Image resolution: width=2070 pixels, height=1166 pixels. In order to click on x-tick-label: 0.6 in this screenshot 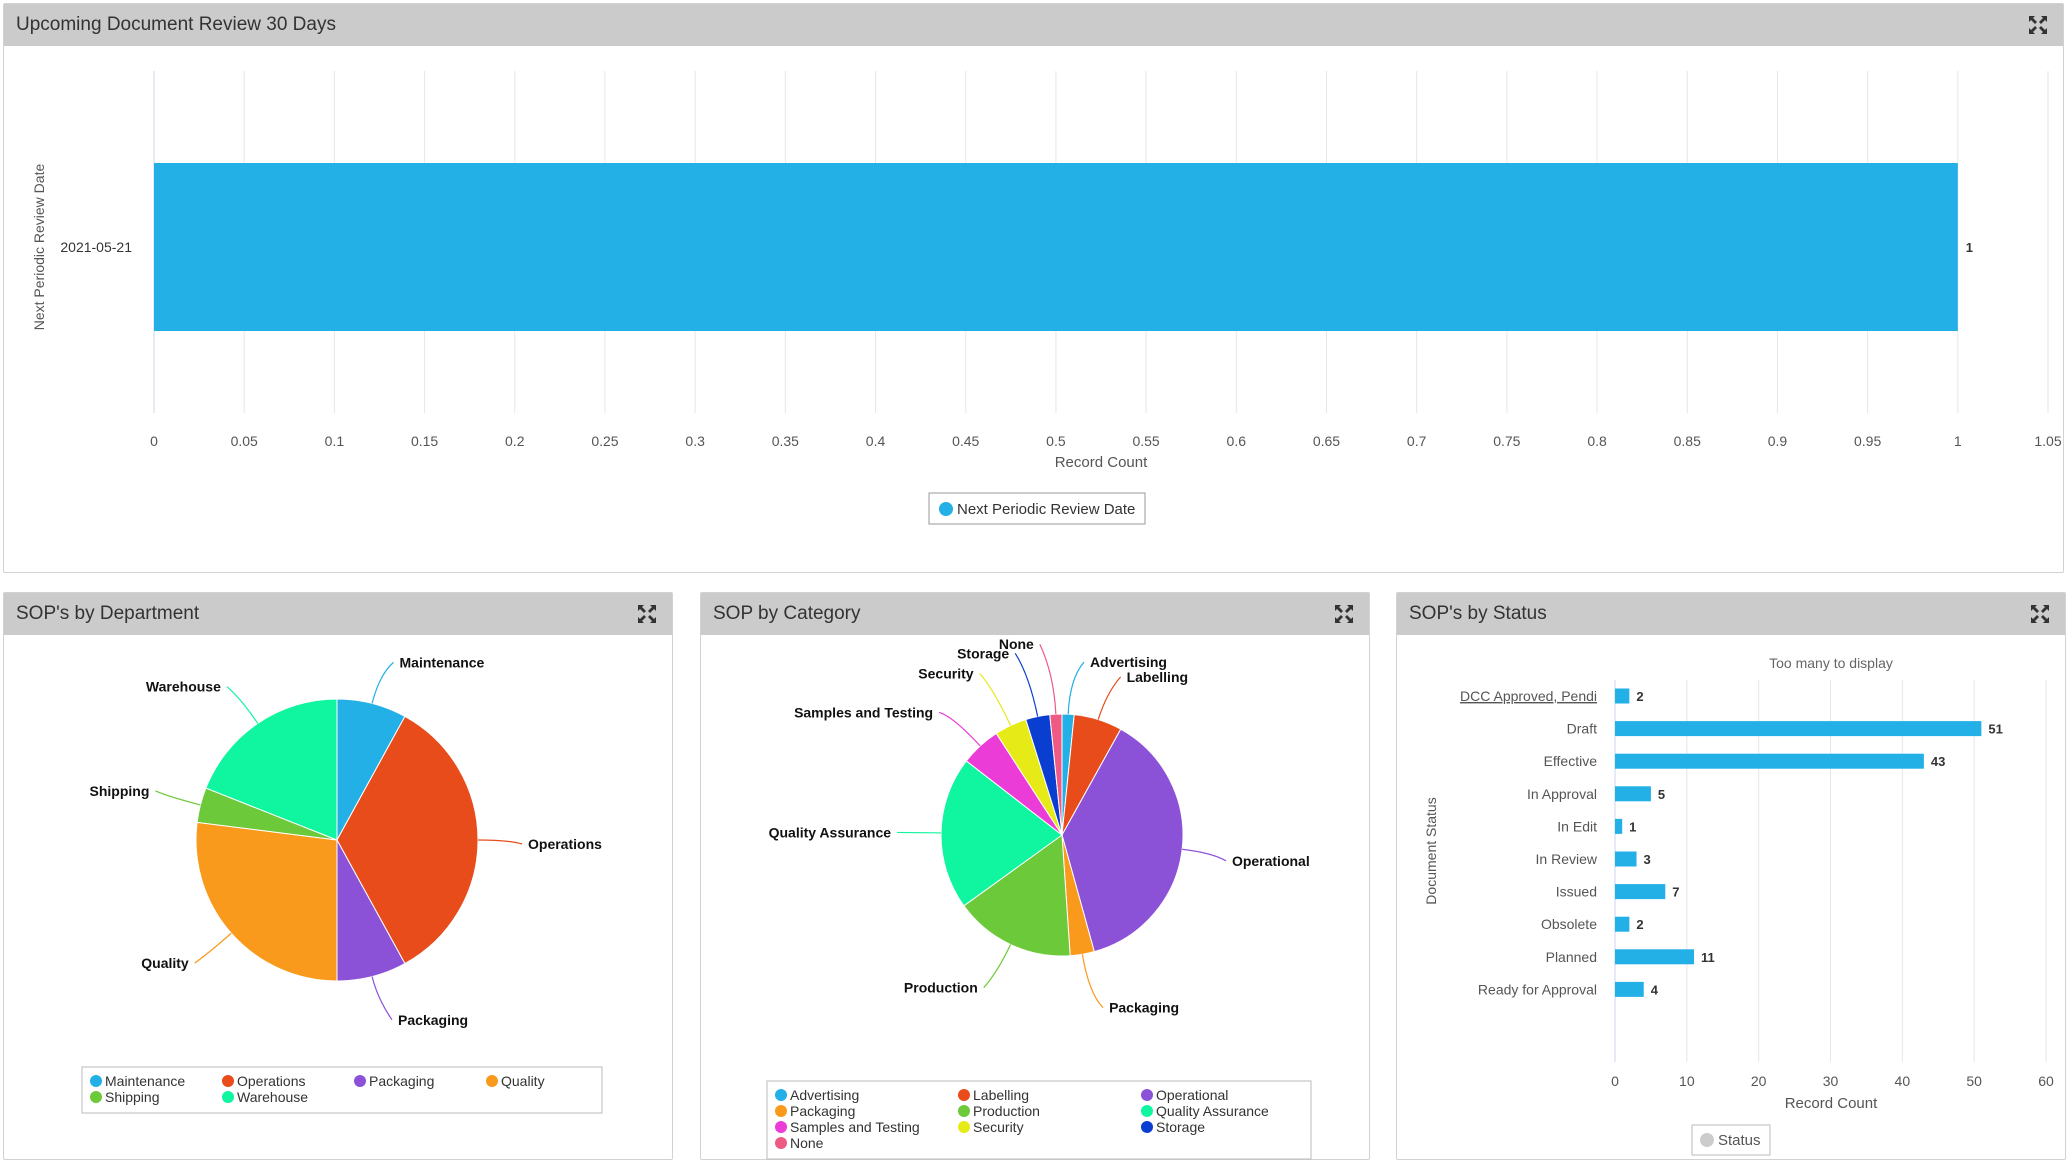, I will do `click(1237, 441)`.